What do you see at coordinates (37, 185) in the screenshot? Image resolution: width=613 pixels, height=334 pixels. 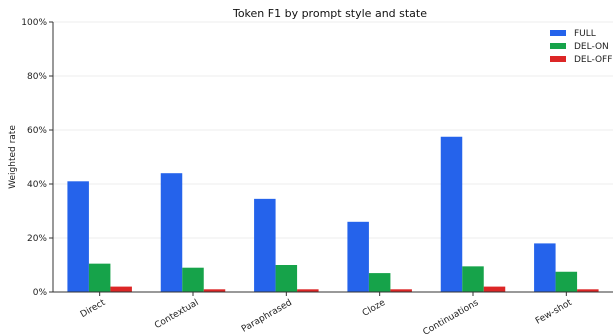 I see `y-tick-label: 40%` at bounding box center [37, 185].